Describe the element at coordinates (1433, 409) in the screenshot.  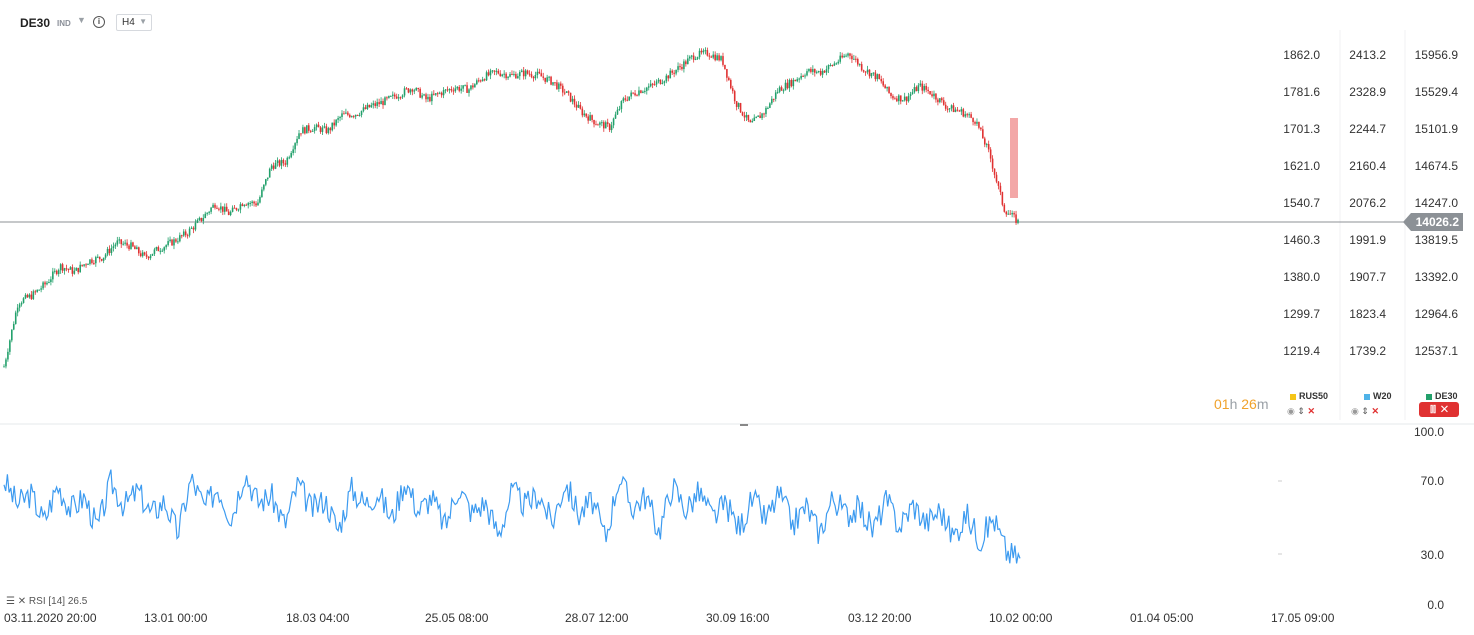
I see `candles-icon: ⫿⫿` at that location.